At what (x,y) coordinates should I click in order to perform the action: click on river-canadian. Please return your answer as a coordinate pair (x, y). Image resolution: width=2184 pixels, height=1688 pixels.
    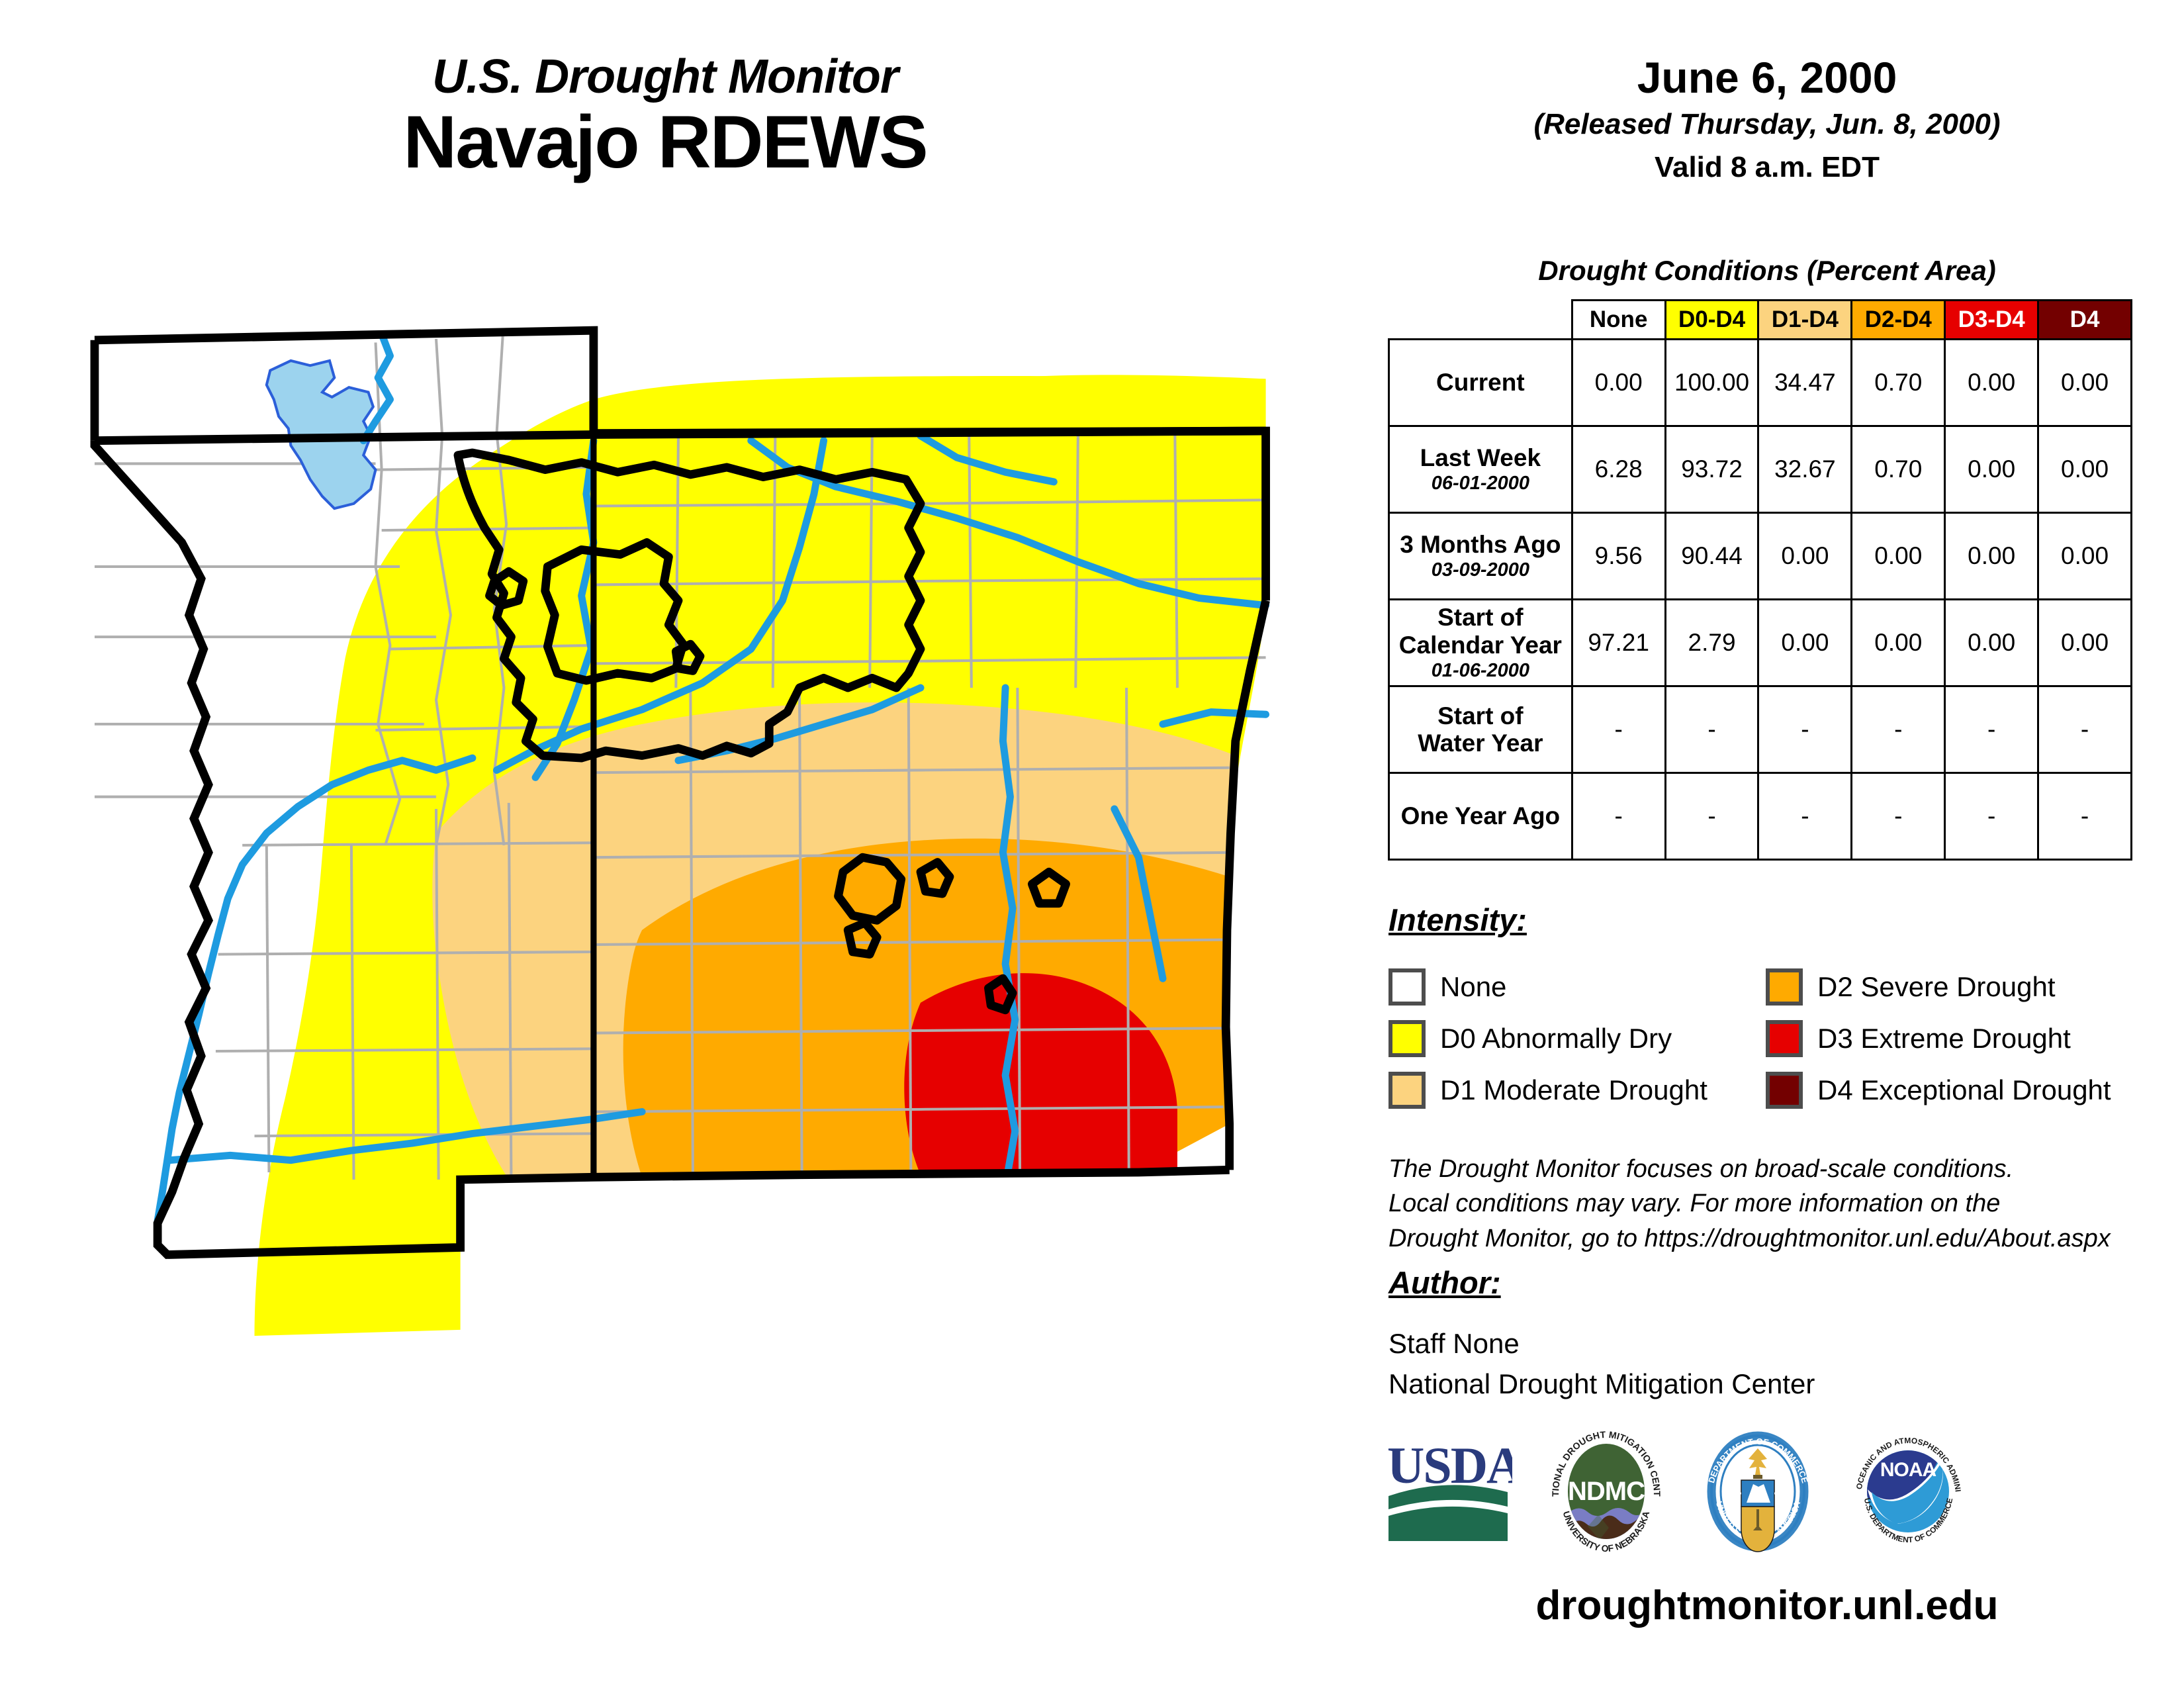
    Looking at the image, I should click on (1214, 718).